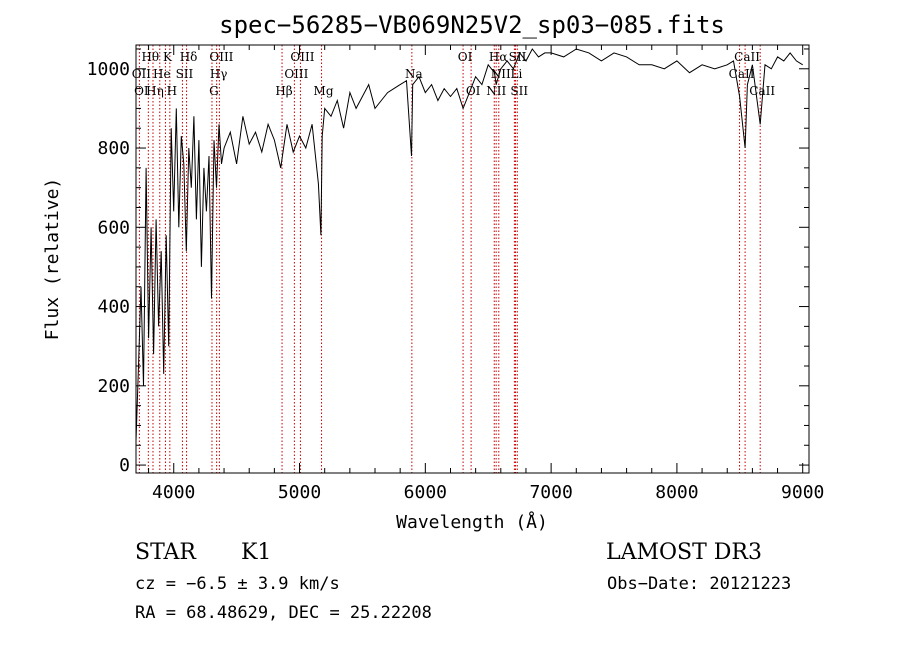  Describe the element at coordinates (472, 25) in the screenshot. I see `chart-title: spec−56285−VB069N25V2_sp03−085.fits` at that location.